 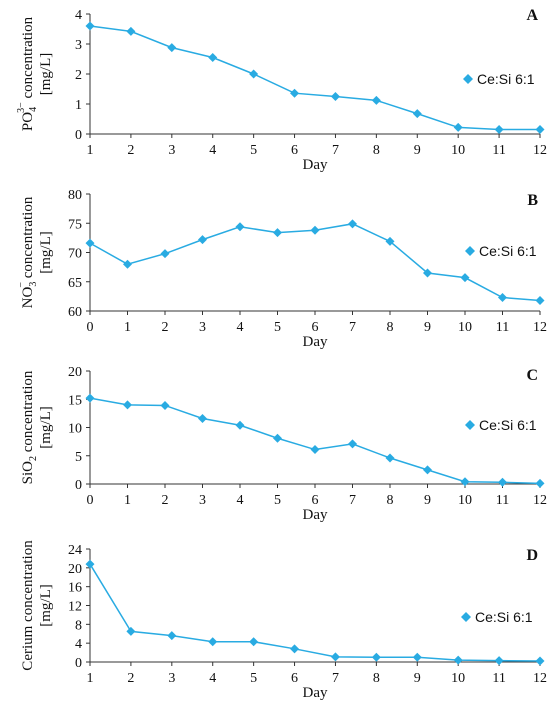 What do you see at coordinates (75, 550) in the screenshot?
I see `y-tick-label: 24` at bounding box center [75, 550].